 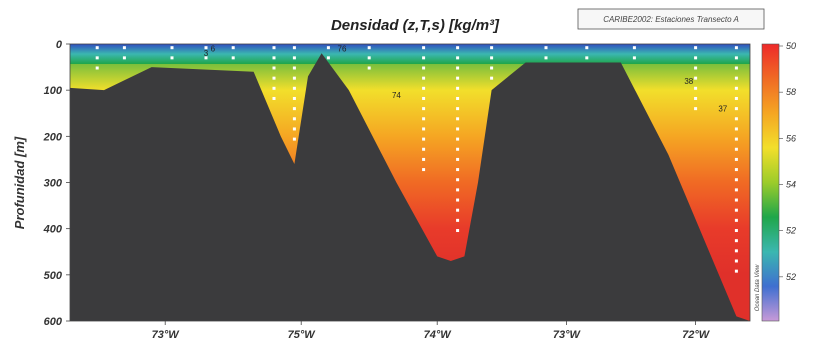 I want to click on colorbar-ticks: 50 58 56 54 52 52, so click(x=787, y=161).